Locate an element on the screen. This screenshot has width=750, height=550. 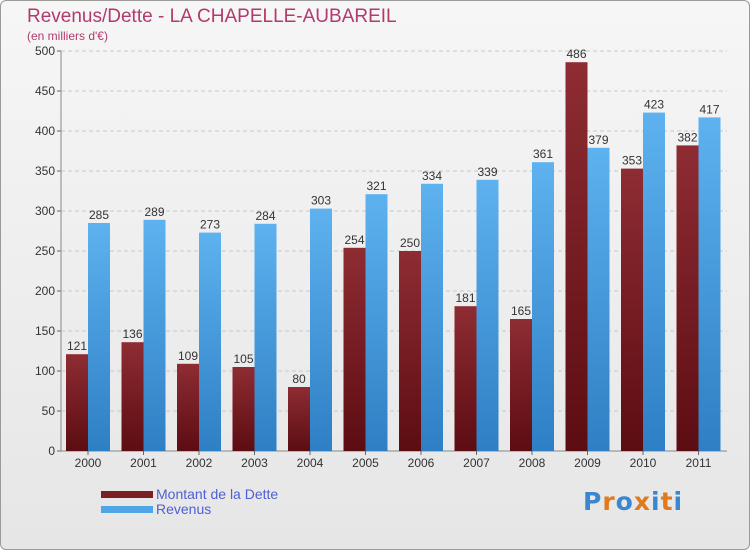
logo-letter: P is located at coordinates (593, 501).